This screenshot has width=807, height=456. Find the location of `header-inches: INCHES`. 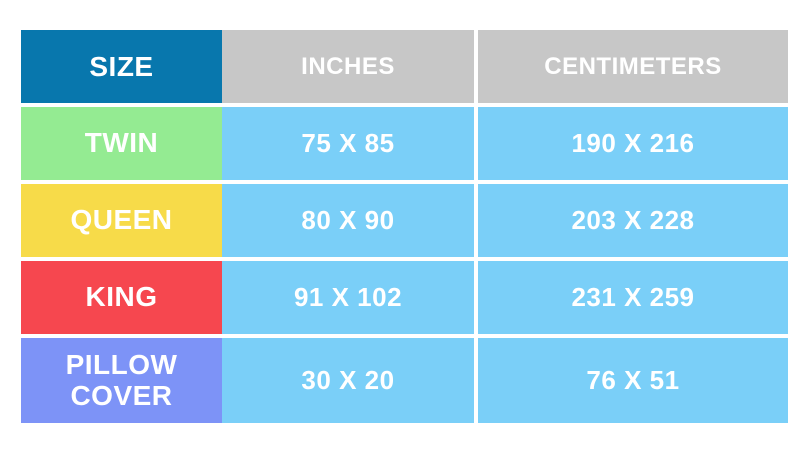

header-inches: INCHES is located at coordinates (348, 66).